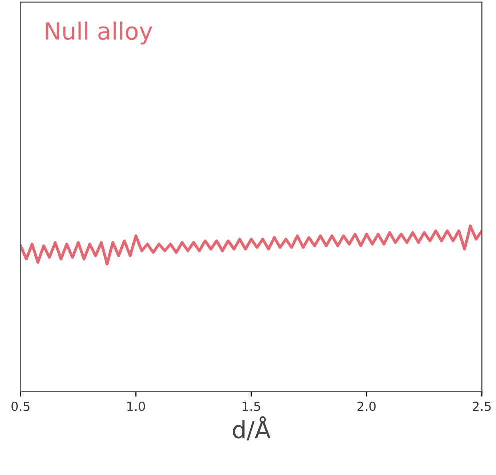 The image size is (496, 475). Describe the element at coordinates (482, 407) in the screenshot. I see `x-tick-label: 2.5` at that location.